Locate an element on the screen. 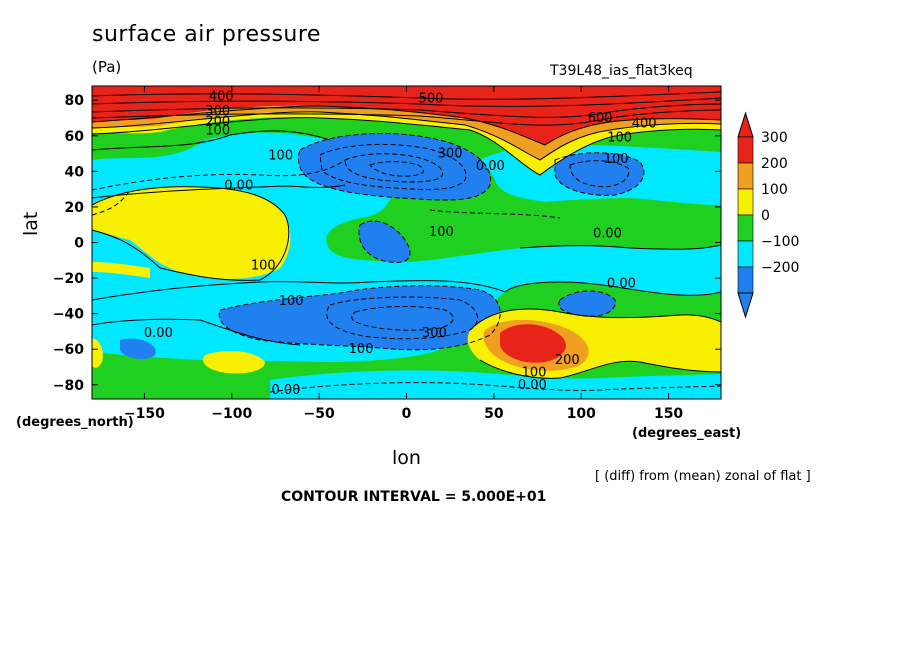 The height and width of the screenshot is (654, 904). chart-title: surface air pressure is located at coordinates (206, 34).